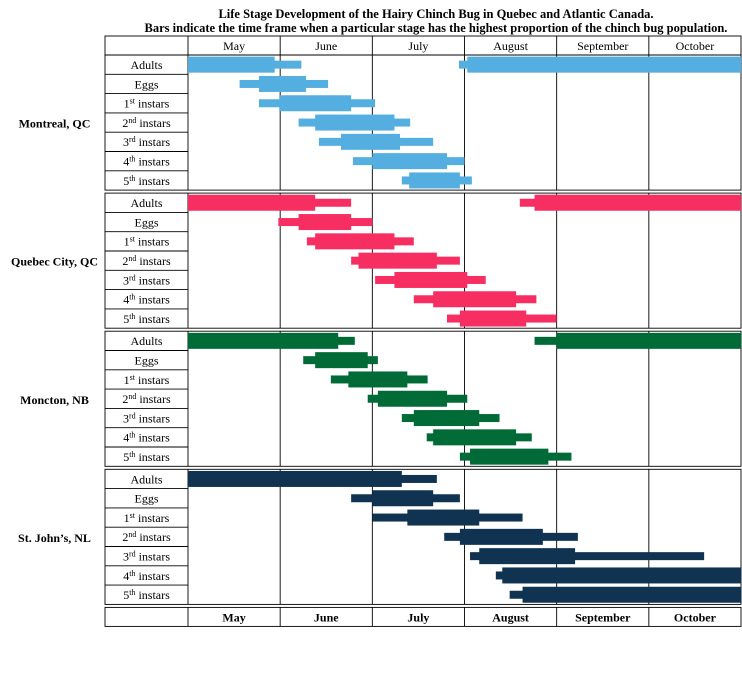 The image size is (742, 700). I want to click on month-label-top-october: October, so click(695, 46).